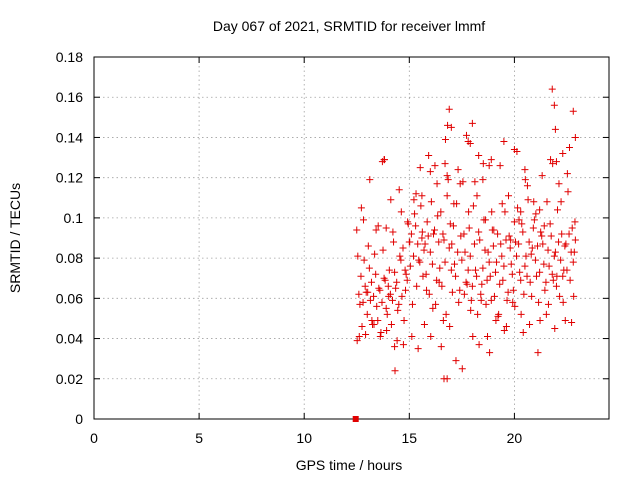  I want to click on x-tick-label: 0, so click(94, 438).